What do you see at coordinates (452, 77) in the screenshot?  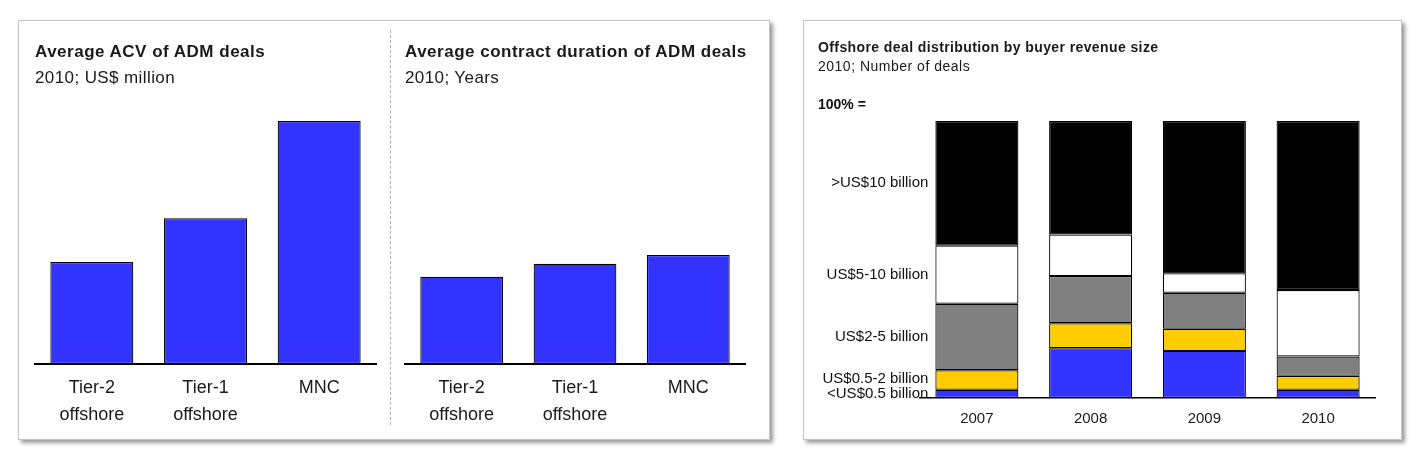 I see `chart-subtitle: 2010; Years` at bounding box center [452, 77].